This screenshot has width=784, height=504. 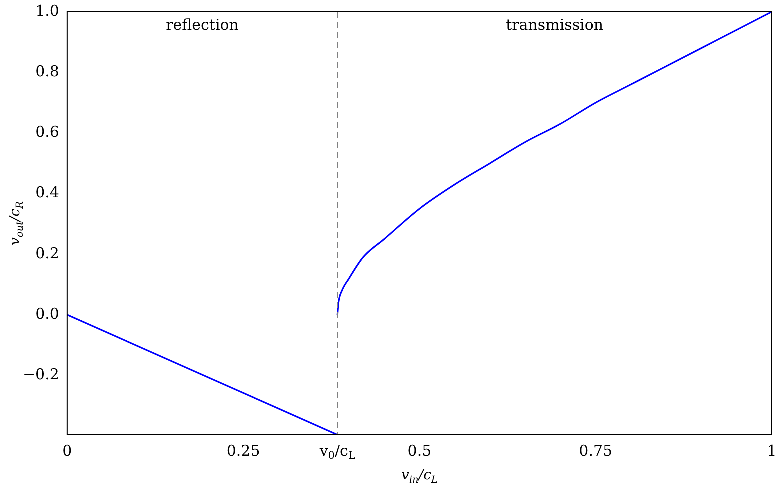 What do you see at coordinates (41, 375) in the screenshot?
I see `y-tick-label: −0.2` at bounding box center [41, 375].